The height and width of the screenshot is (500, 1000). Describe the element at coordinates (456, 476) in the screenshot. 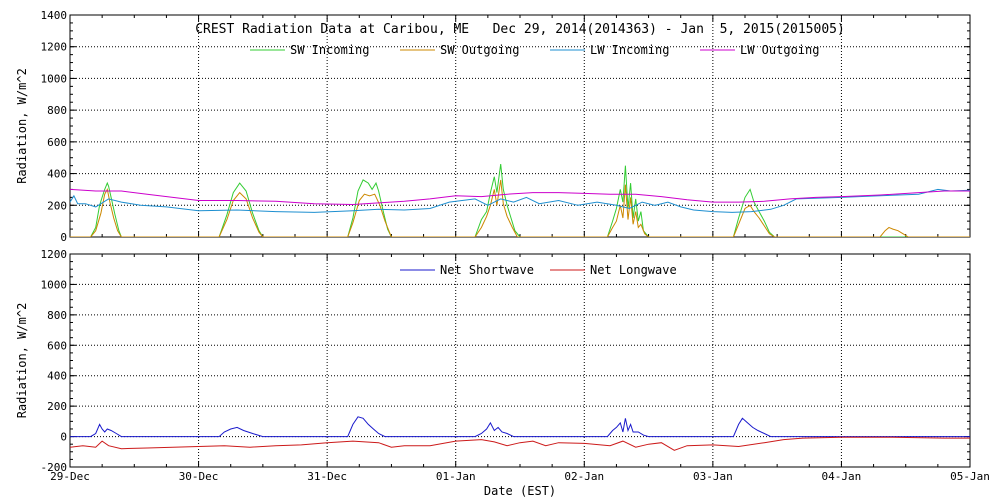

I see `x-tick-label: 01-Jan` at that location.